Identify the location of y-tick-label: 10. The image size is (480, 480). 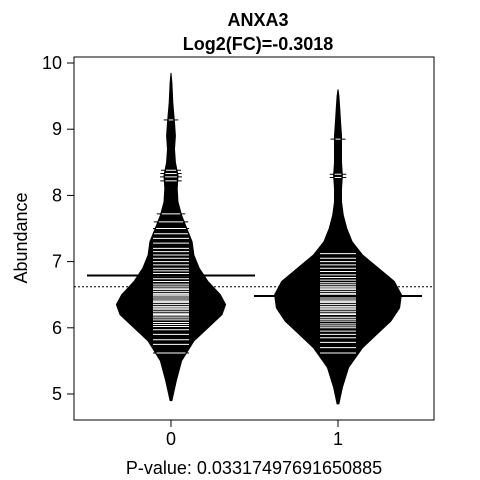
(52, 63).